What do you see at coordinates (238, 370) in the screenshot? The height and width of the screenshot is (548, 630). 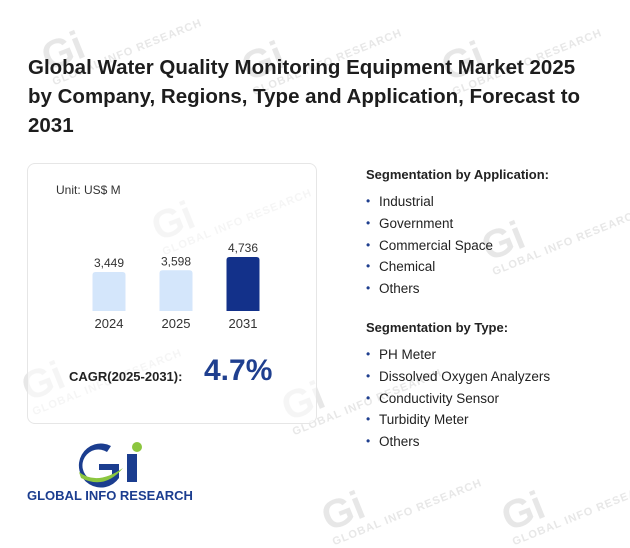 I see `cagr-value: 4.7%` at bounding box center [238, 370].